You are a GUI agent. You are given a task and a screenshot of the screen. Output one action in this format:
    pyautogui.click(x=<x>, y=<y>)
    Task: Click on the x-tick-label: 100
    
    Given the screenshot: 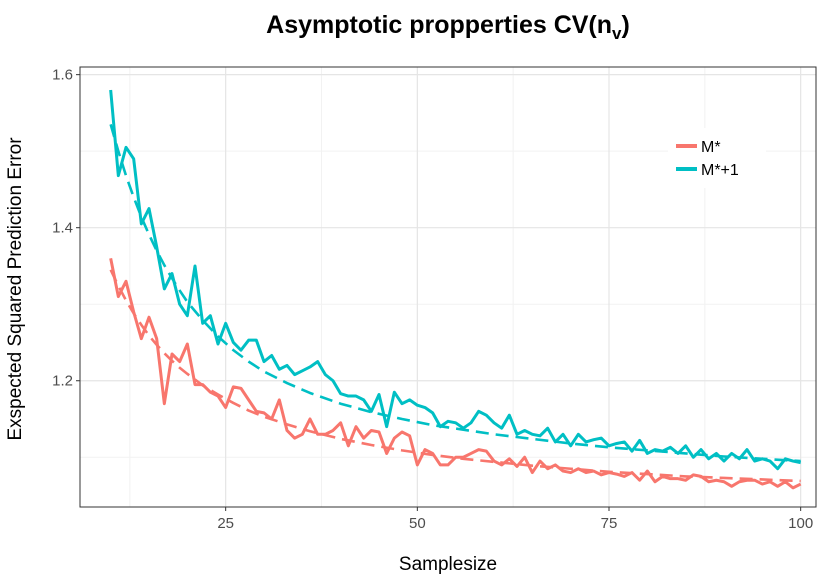 What is the action you would take?
    pyautogui.click(x=800, y=523)
    